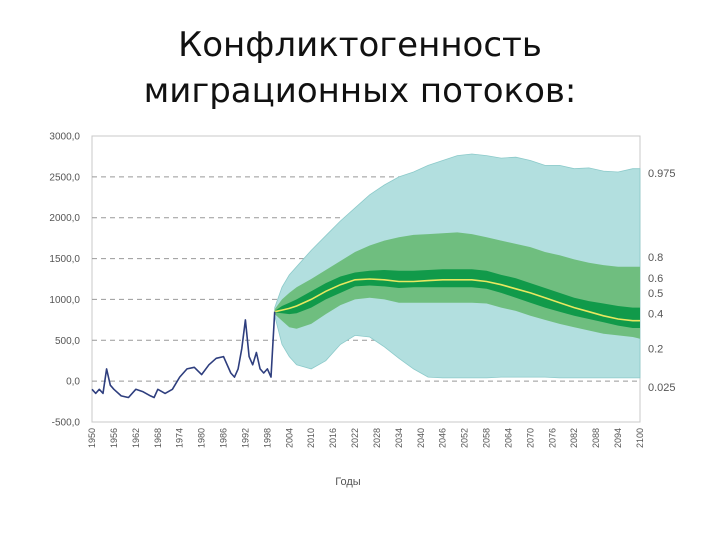 The height and width of the screenshot is (540, 720). Describe the element at coordinates (655, 349) in the screenshot. I see `quantile-label: 0.2` at that location.